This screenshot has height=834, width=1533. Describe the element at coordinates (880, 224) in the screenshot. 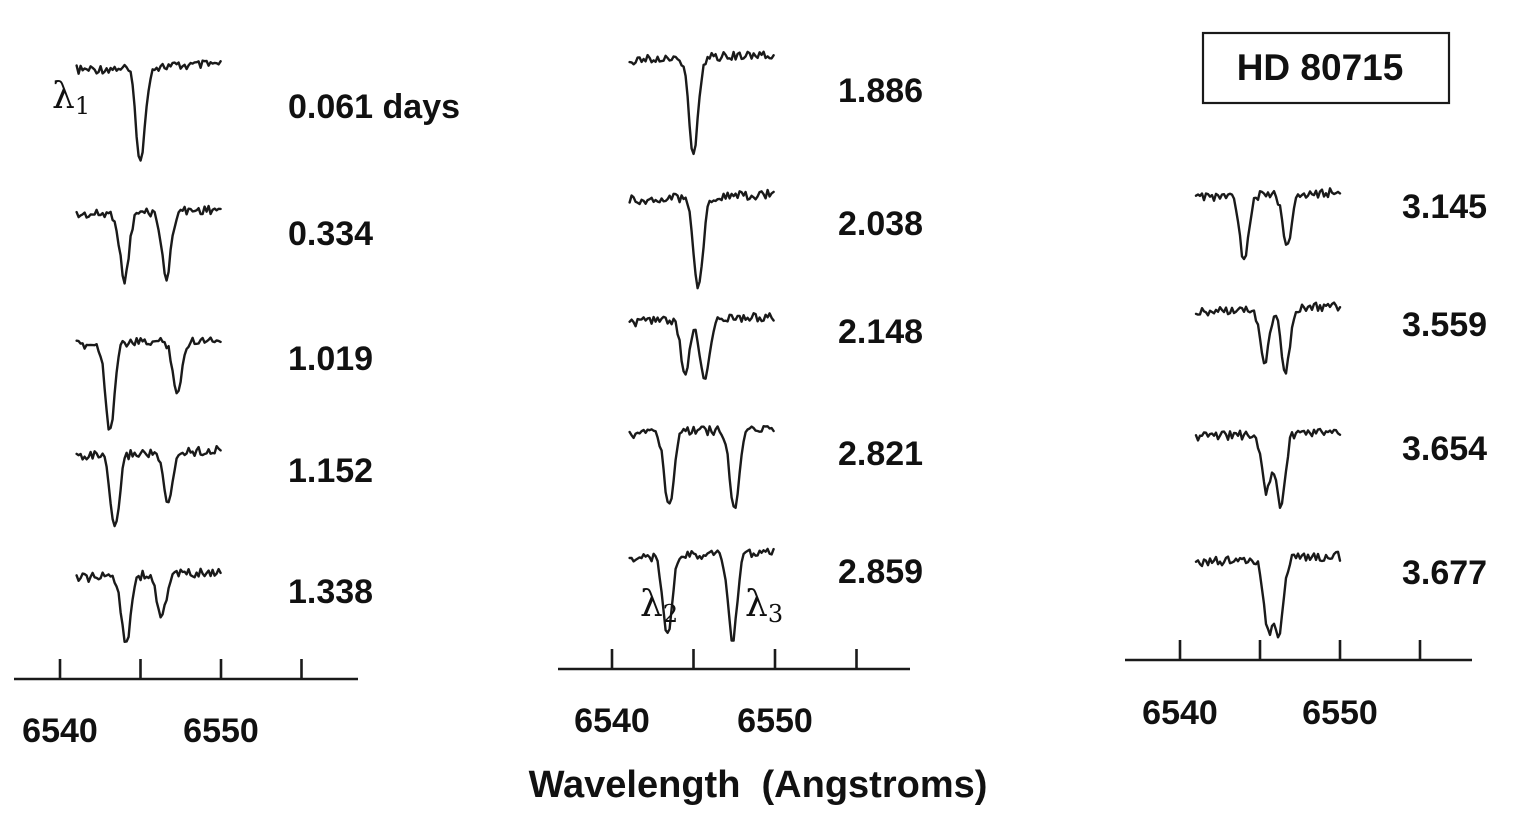

I see `time-label: 2.038` at that location.